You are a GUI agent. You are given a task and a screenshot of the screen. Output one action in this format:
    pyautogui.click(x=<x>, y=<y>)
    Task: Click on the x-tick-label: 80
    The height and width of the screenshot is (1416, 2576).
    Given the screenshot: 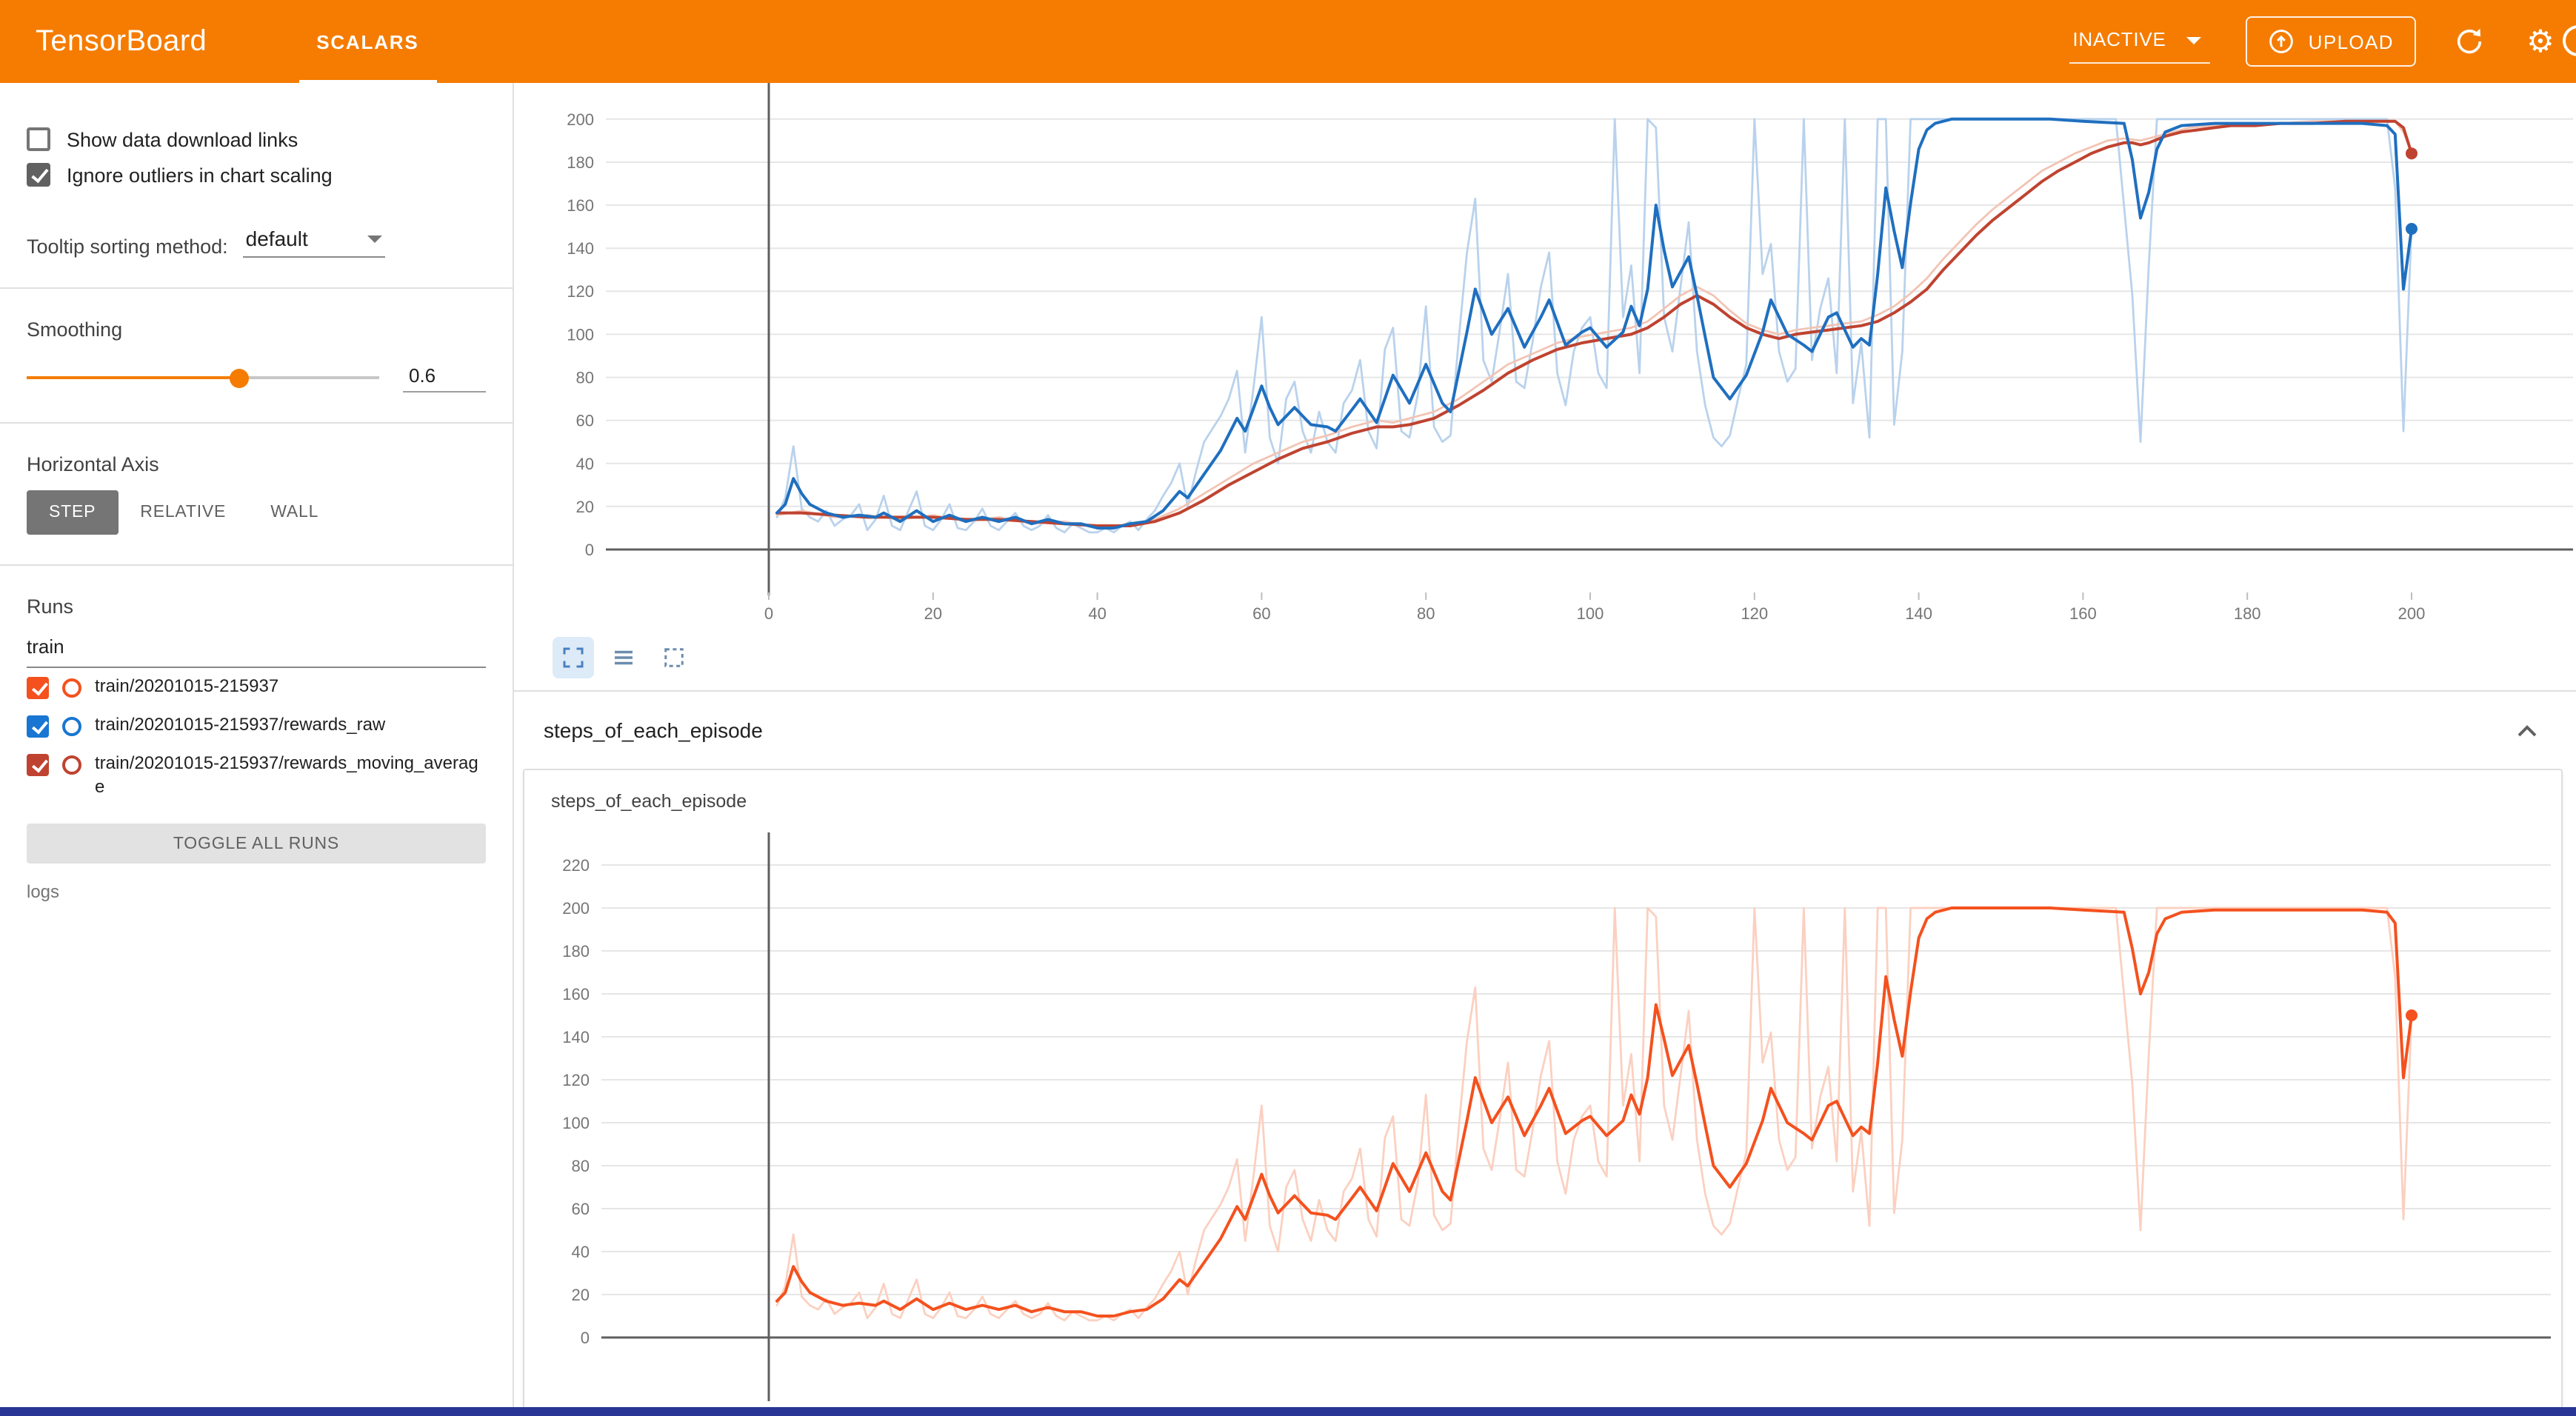 What is the action you would take?
    pyautogui.click(x=1426, y=614)
    